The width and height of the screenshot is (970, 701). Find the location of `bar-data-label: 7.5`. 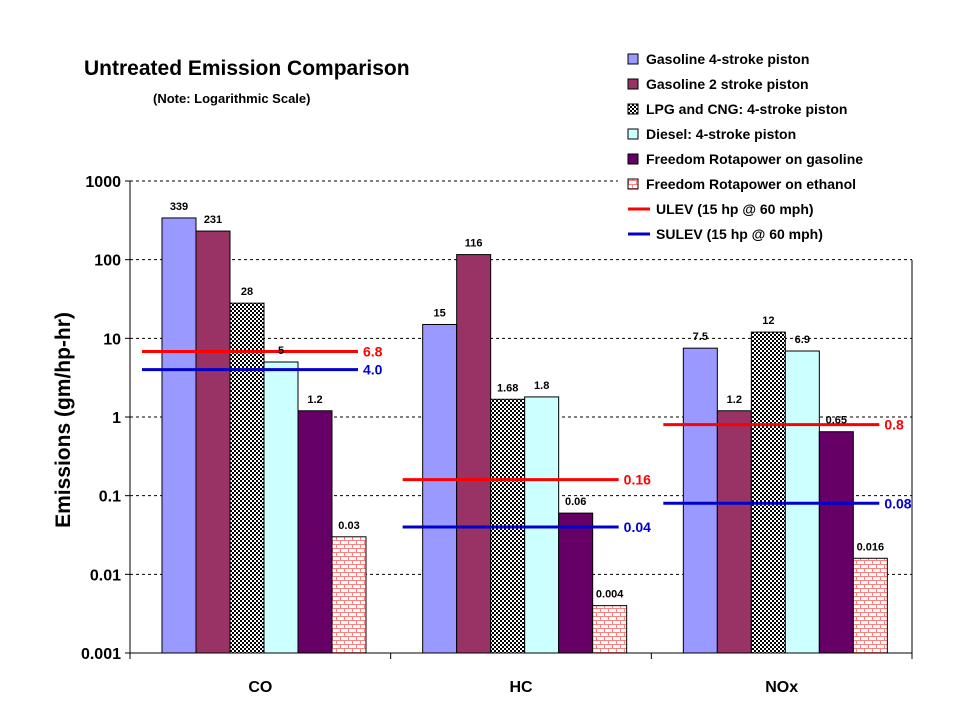

bar-data-label: 7.5 is located at coordinates (700, 337).